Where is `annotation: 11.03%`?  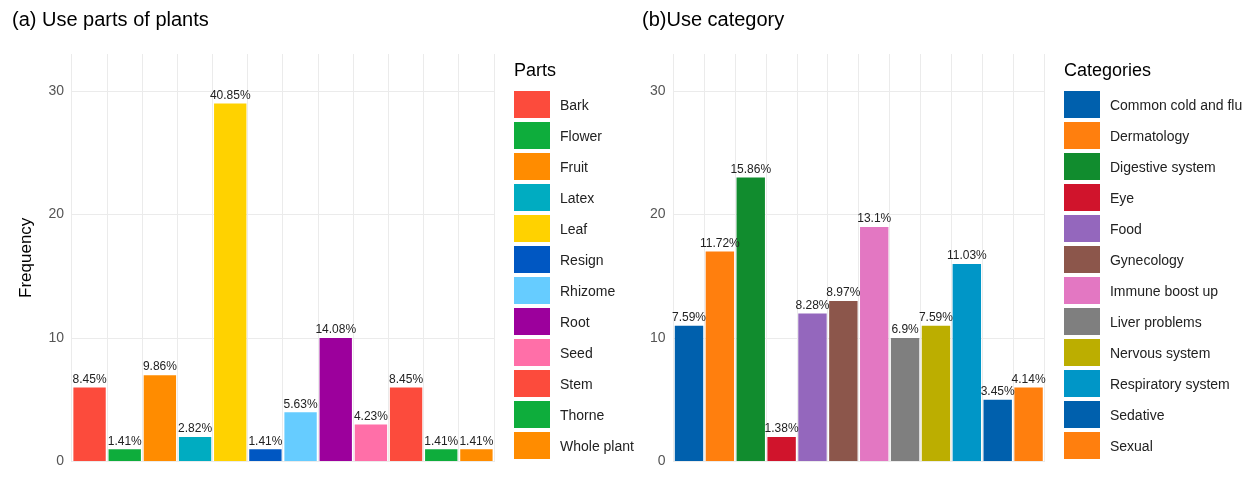 annotation: 11.03% is located at coordinates (966, 255).